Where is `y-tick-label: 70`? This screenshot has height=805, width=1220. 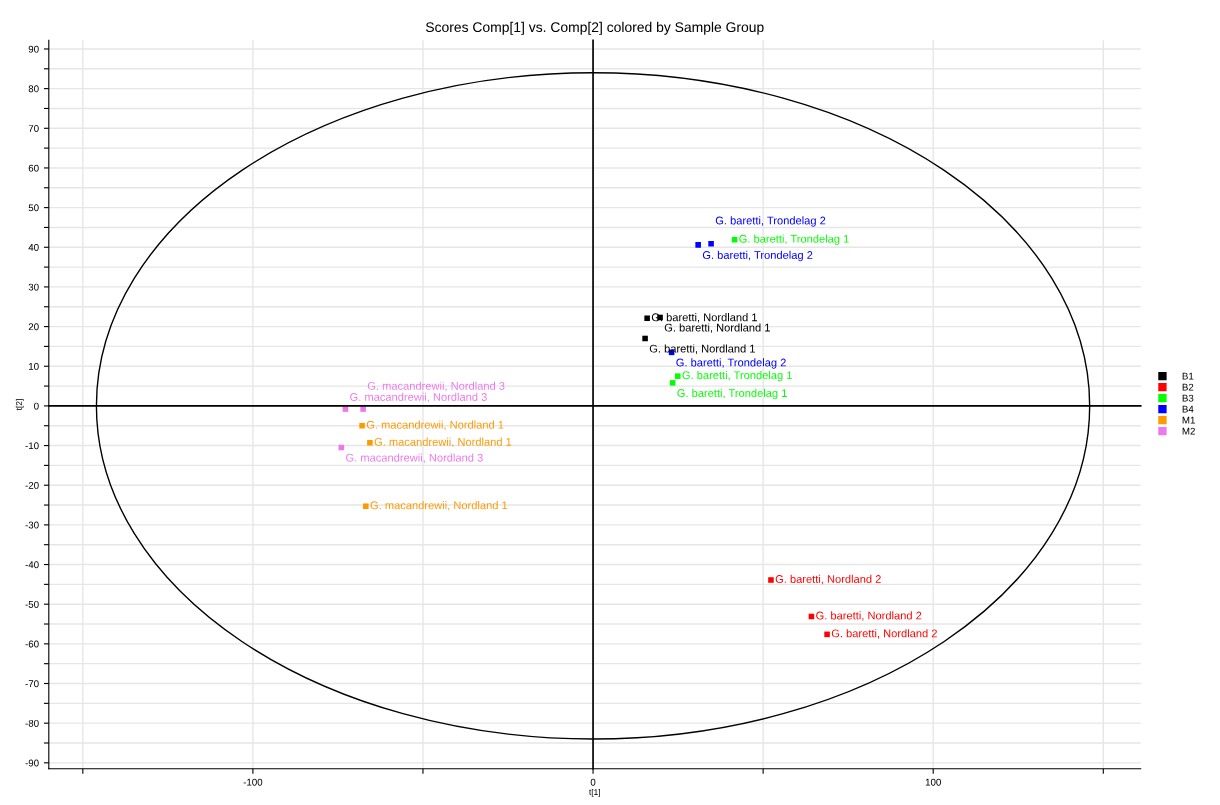
y-tick-label: 70 is located at coordinates (33, 128).